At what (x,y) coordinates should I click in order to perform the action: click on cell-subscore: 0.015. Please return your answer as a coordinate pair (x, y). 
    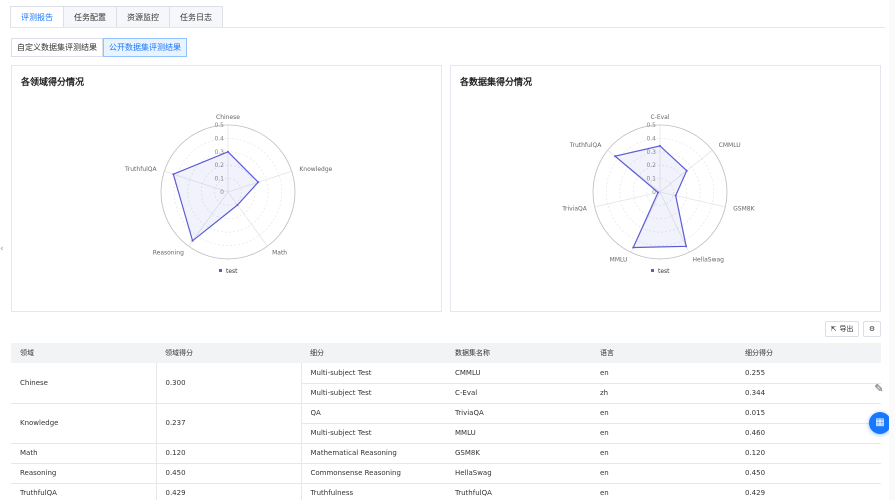
    Looking at the image, I should click on (808, 413).